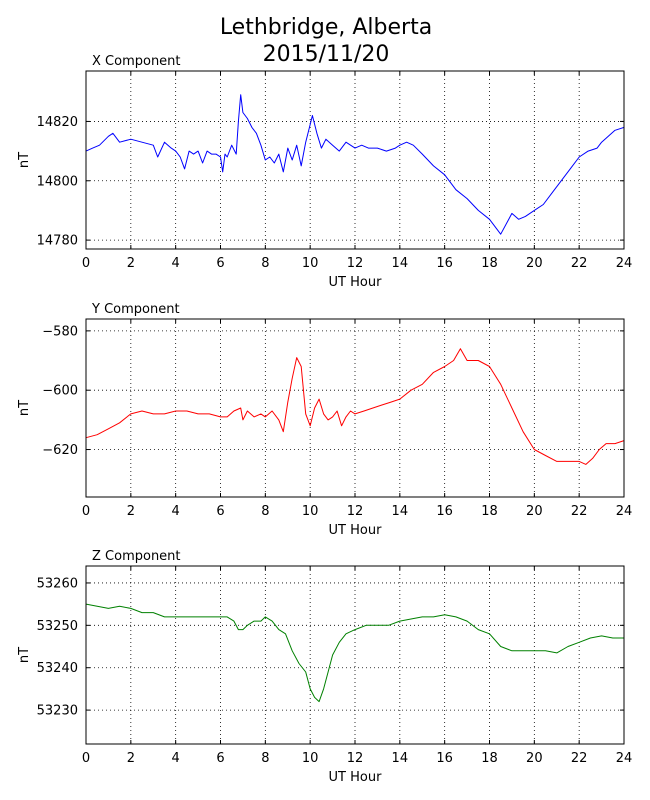  What do you see at coordinates (57, 122) in the screenshot?
I see `x-component-ytick-label: 14820` at bounding box center [57, 122].